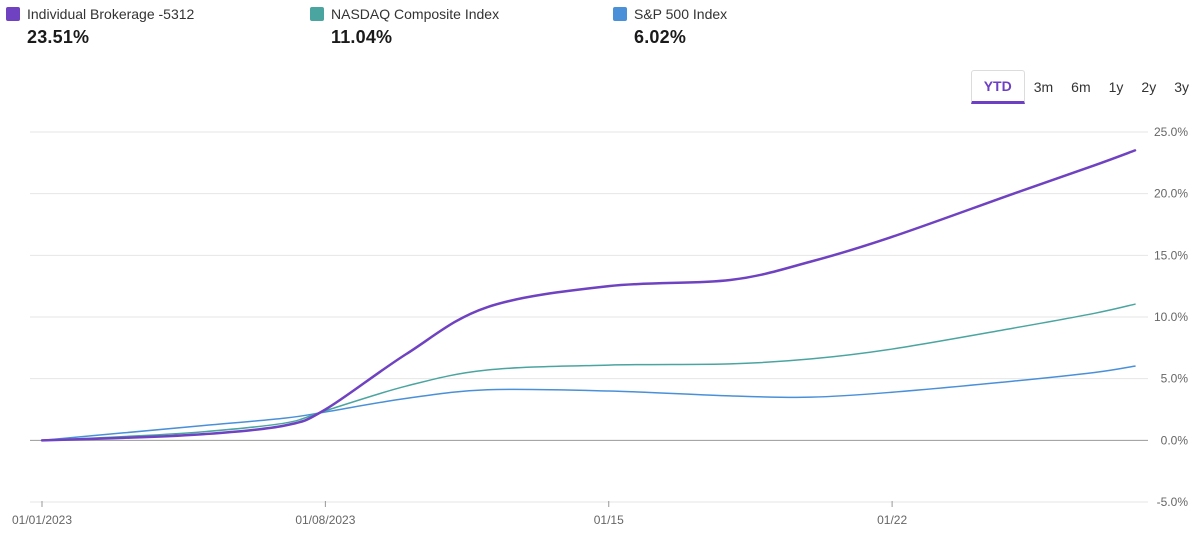 The height and width of the screenshot is (534, 1198). I want to click on legend-item-sp500: S&P 500 Index 6.02%, so click(670, 27).